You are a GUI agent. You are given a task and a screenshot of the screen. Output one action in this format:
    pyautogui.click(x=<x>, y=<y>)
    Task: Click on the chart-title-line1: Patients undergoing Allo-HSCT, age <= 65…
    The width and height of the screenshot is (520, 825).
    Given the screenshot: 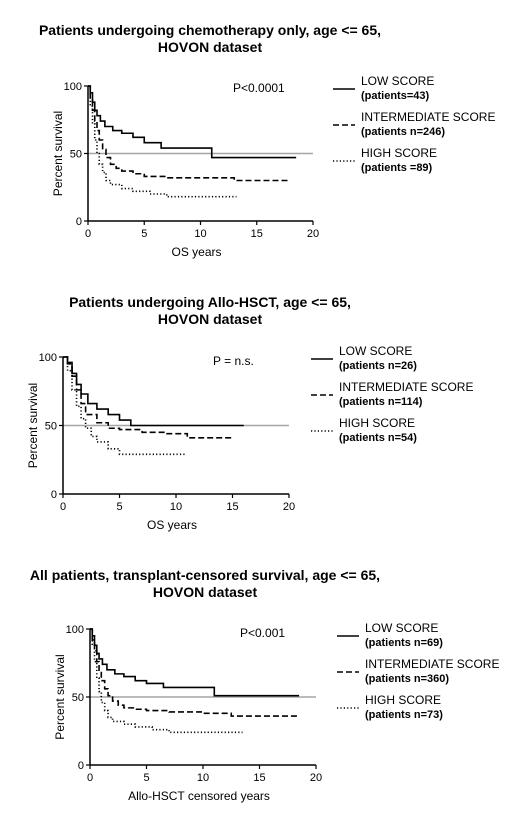 What is the action you would take?
    pyautogui.click(x=210, y=302)
    